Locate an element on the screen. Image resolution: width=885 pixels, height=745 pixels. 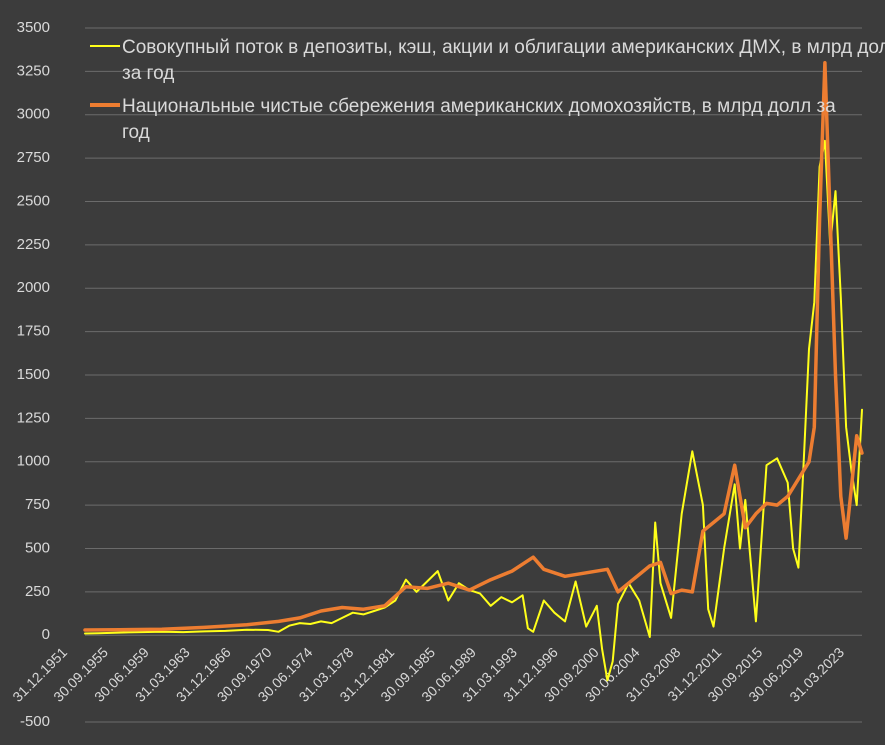
y-tick-label: 0 is located at coordinates (46, 634).